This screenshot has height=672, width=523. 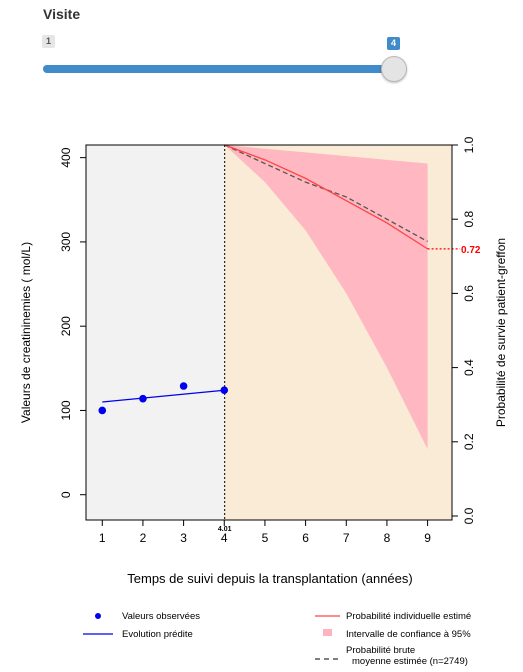 I want to click on x-tick-label: 5, so click(x=265, y=538).